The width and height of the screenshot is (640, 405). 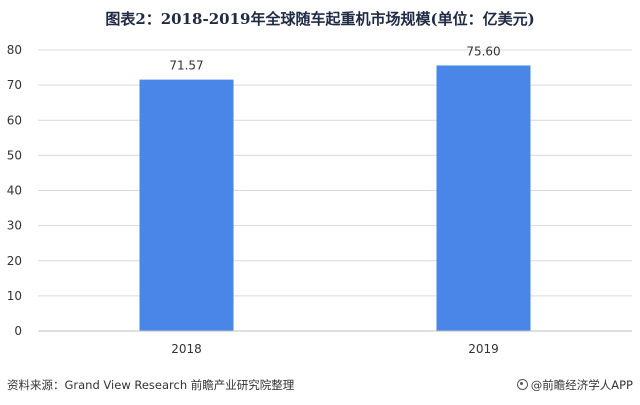 What do you see at coordinates (186, 205) in the screenshot?
I see `bar-2018` at bounding box center [186, 205].